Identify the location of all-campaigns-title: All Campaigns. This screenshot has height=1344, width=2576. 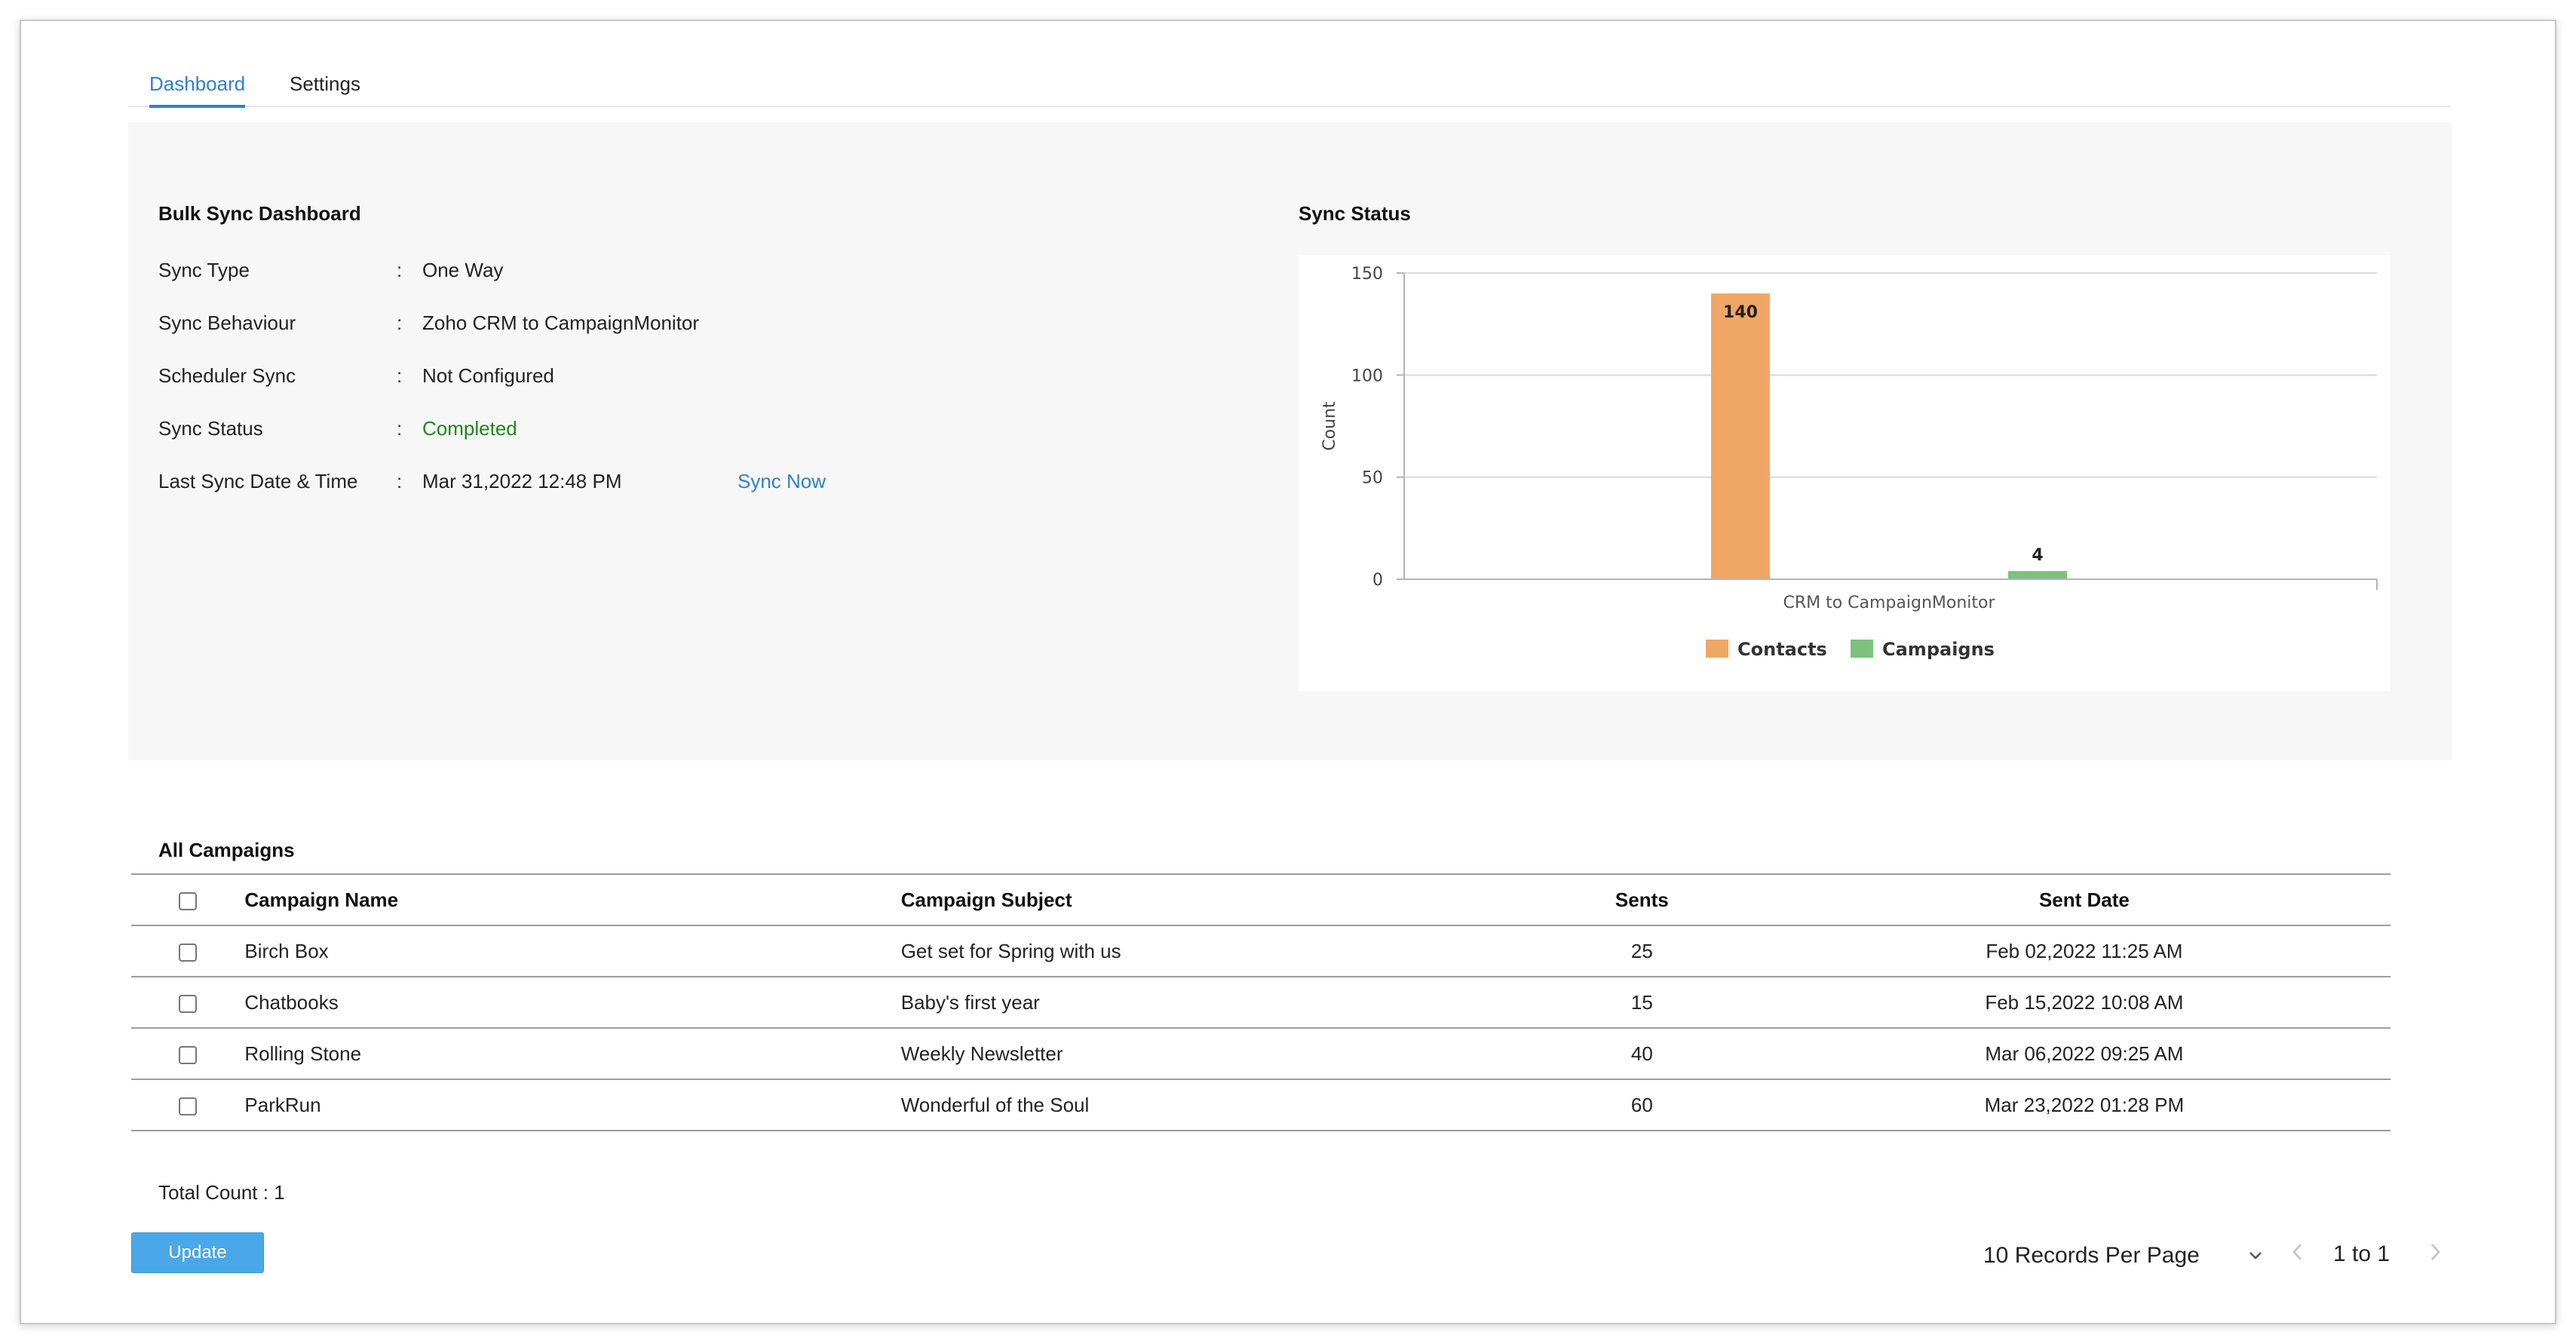
(226, 850).